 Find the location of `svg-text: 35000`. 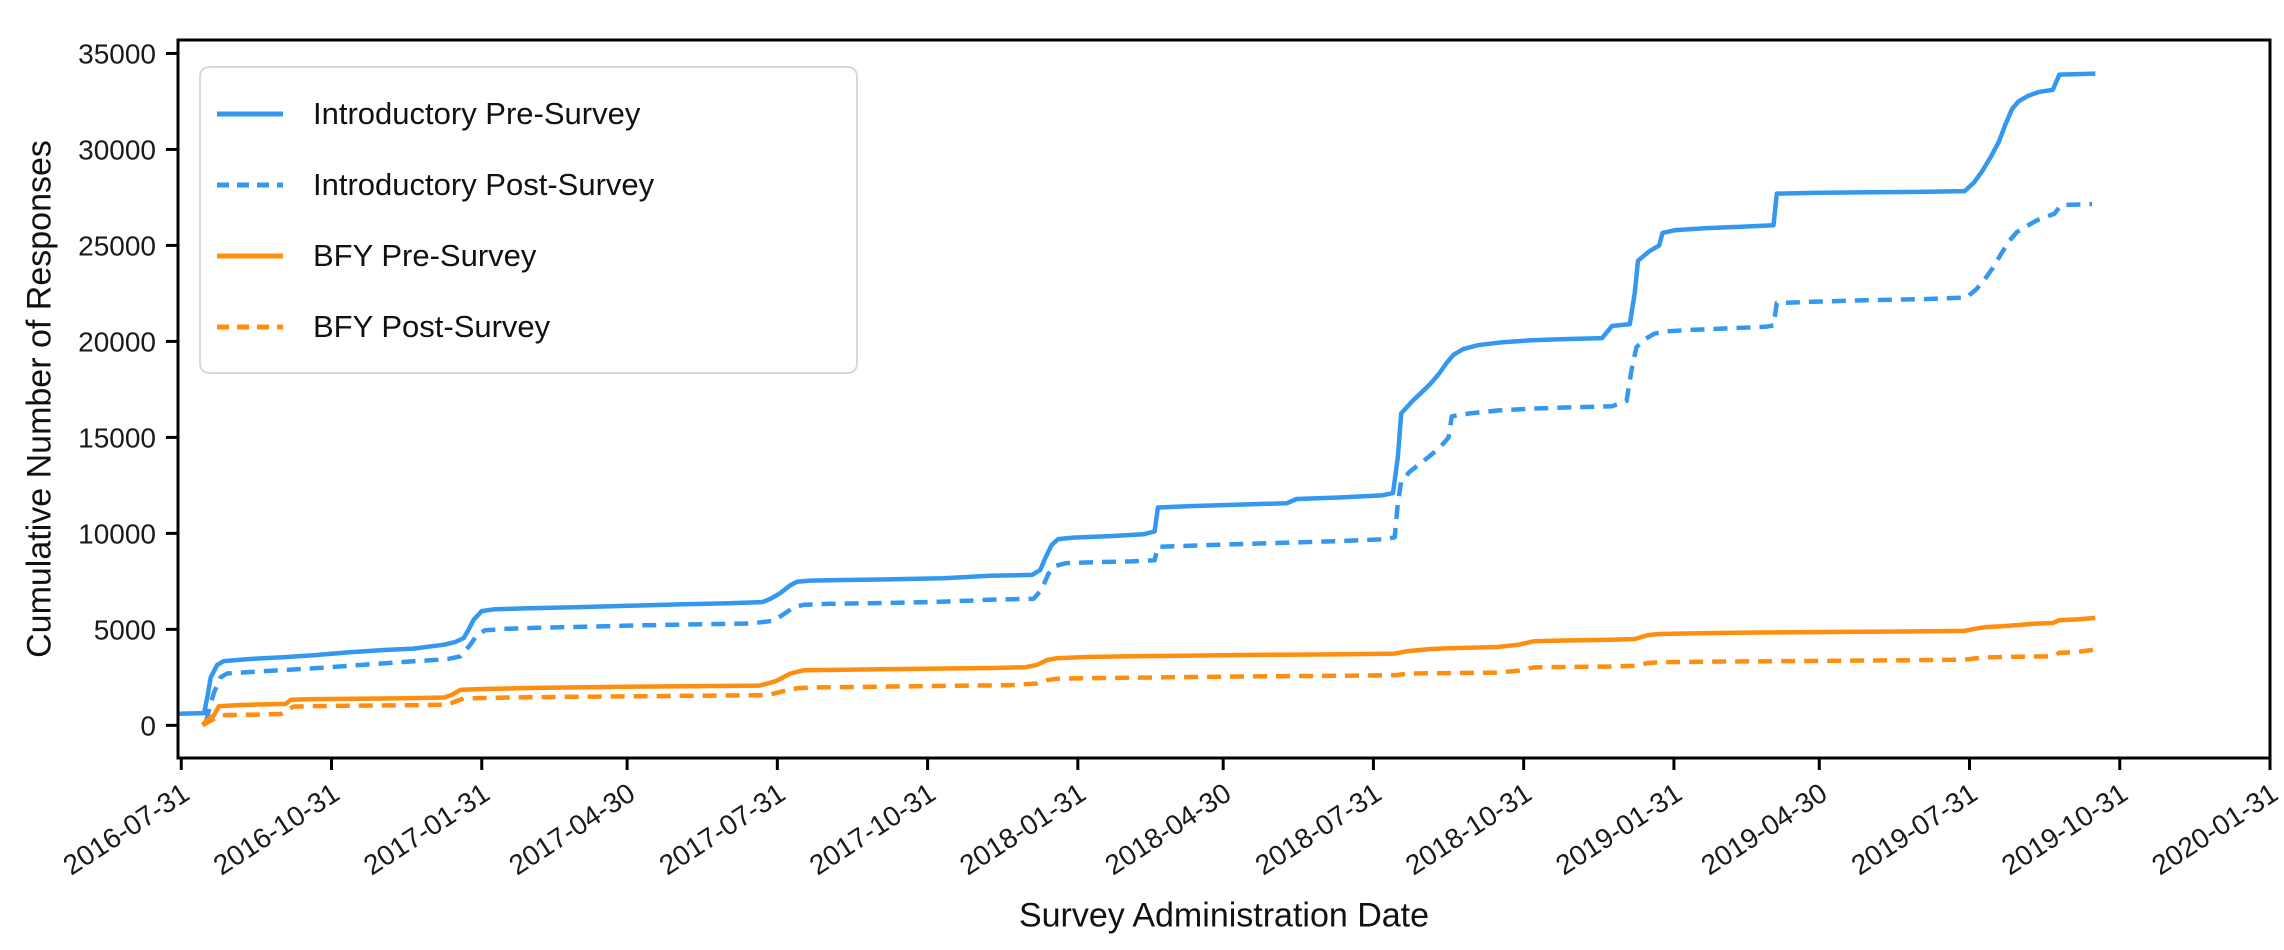

svg-text: 35000 is located at coordinates (117, 53).